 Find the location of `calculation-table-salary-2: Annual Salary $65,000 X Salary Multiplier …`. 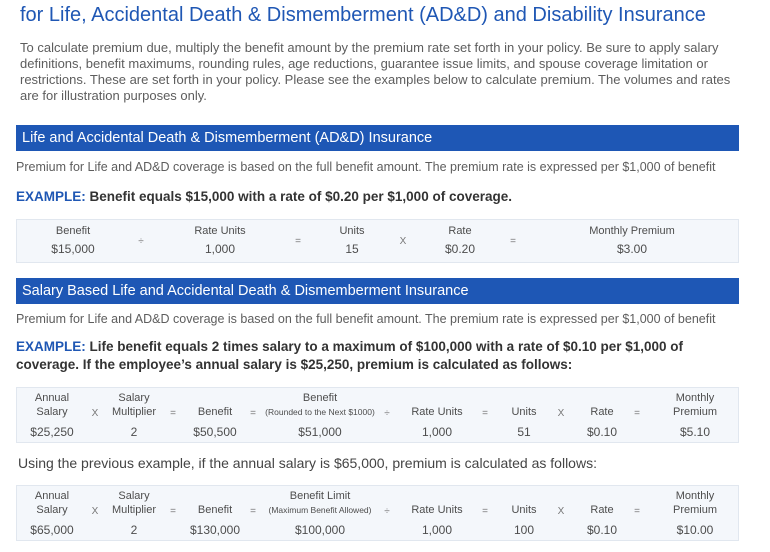

calculation-table-salary-2: Annual Salary $65,000 X Salary Multiplier … is located at coordinates (377, 513).